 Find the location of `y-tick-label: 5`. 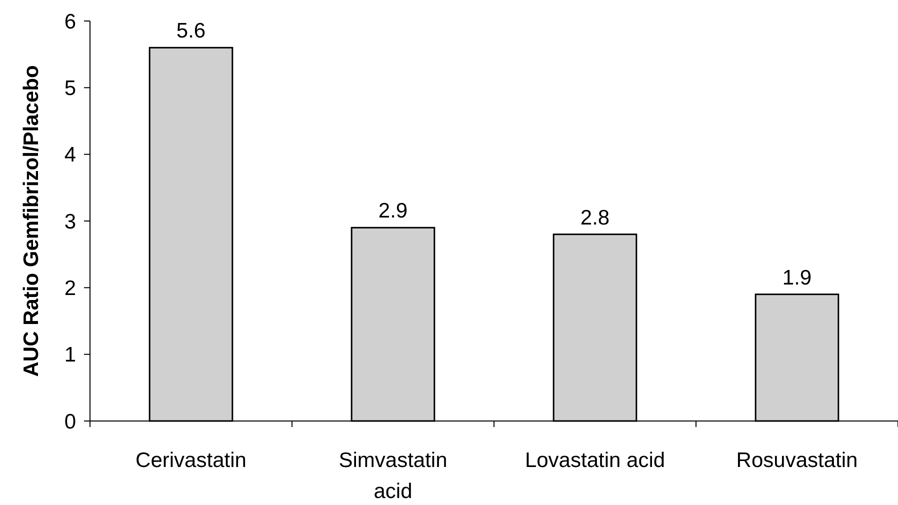

y-tick-label: 5 is located at coordinates (70, 88).